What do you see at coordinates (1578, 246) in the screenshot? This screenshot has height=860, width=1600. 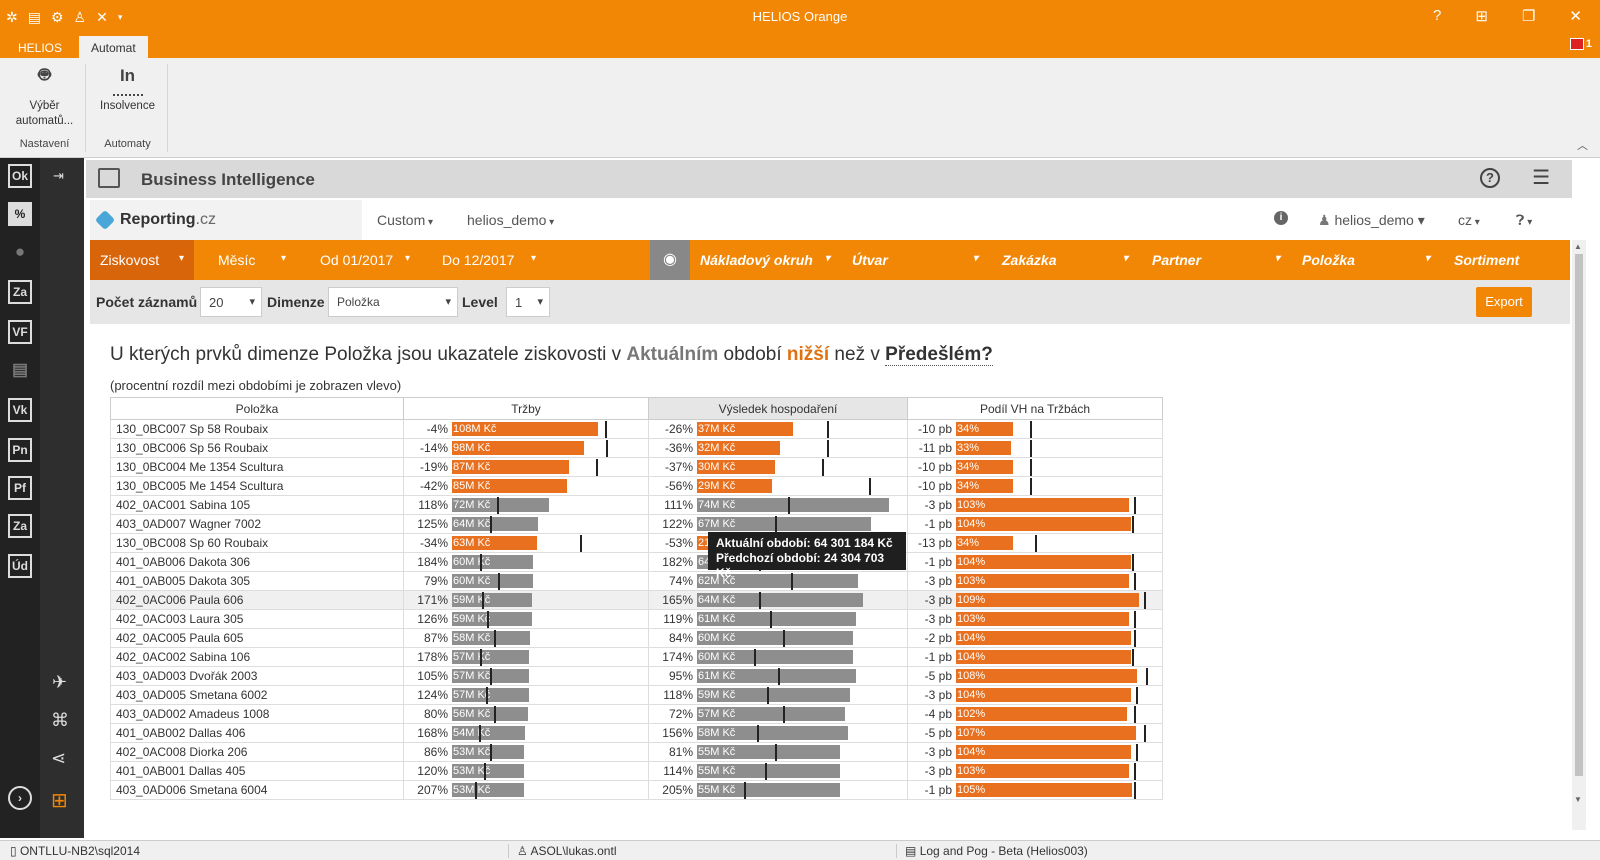 I see `scroll-up-icon: ▲` at bounding box center [1578, 246].